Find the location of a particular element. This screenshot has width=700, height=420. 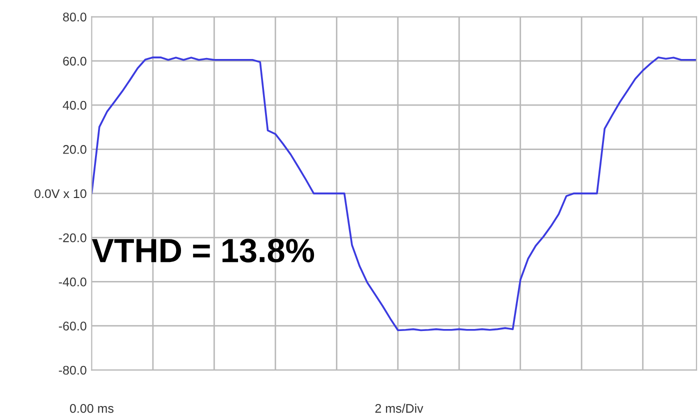

y-tick-label: 60.0 is located at coordinates (74, 61).